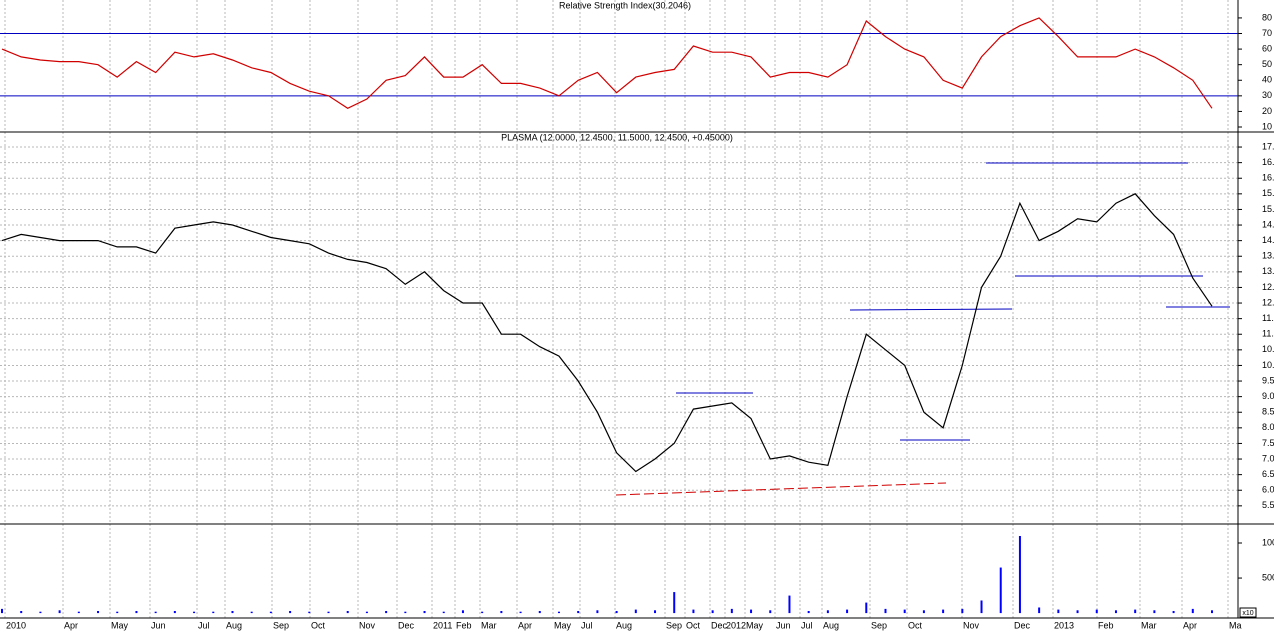 The image size is (1274, 632). Describe the element at coordinates (1268, 380) in the screenshot. I see `y-tick-label: 9.5` at that location.